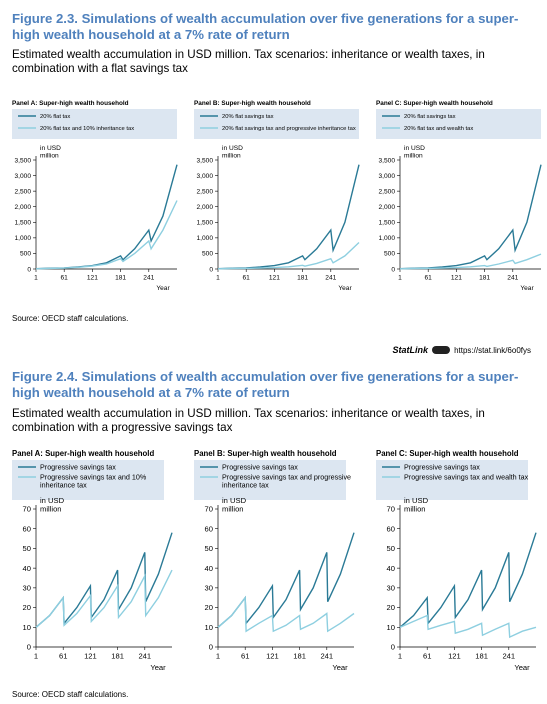 This screenshot has width=547, height=704. What do you see at coordinates (466, 477) in the screenshot?
I see `legend-label-1: Progressive savings tax and wealth tax` at bounding box center [466, 477].